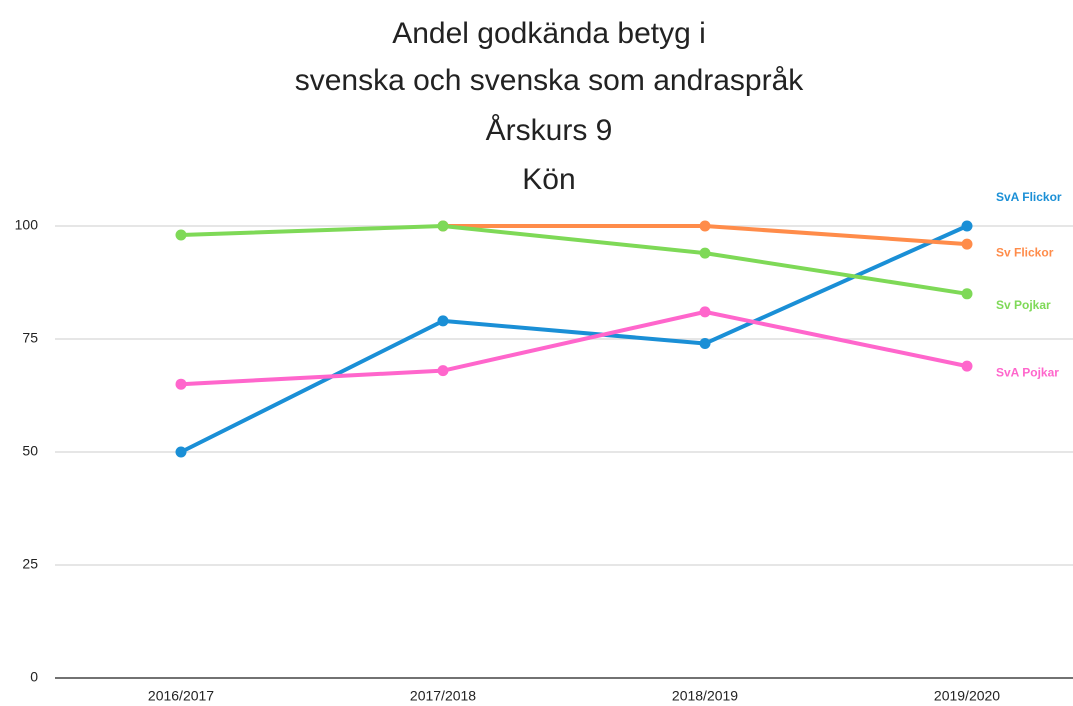  I want to click on series-label: Sv Pojkar, so click(1023, 305).